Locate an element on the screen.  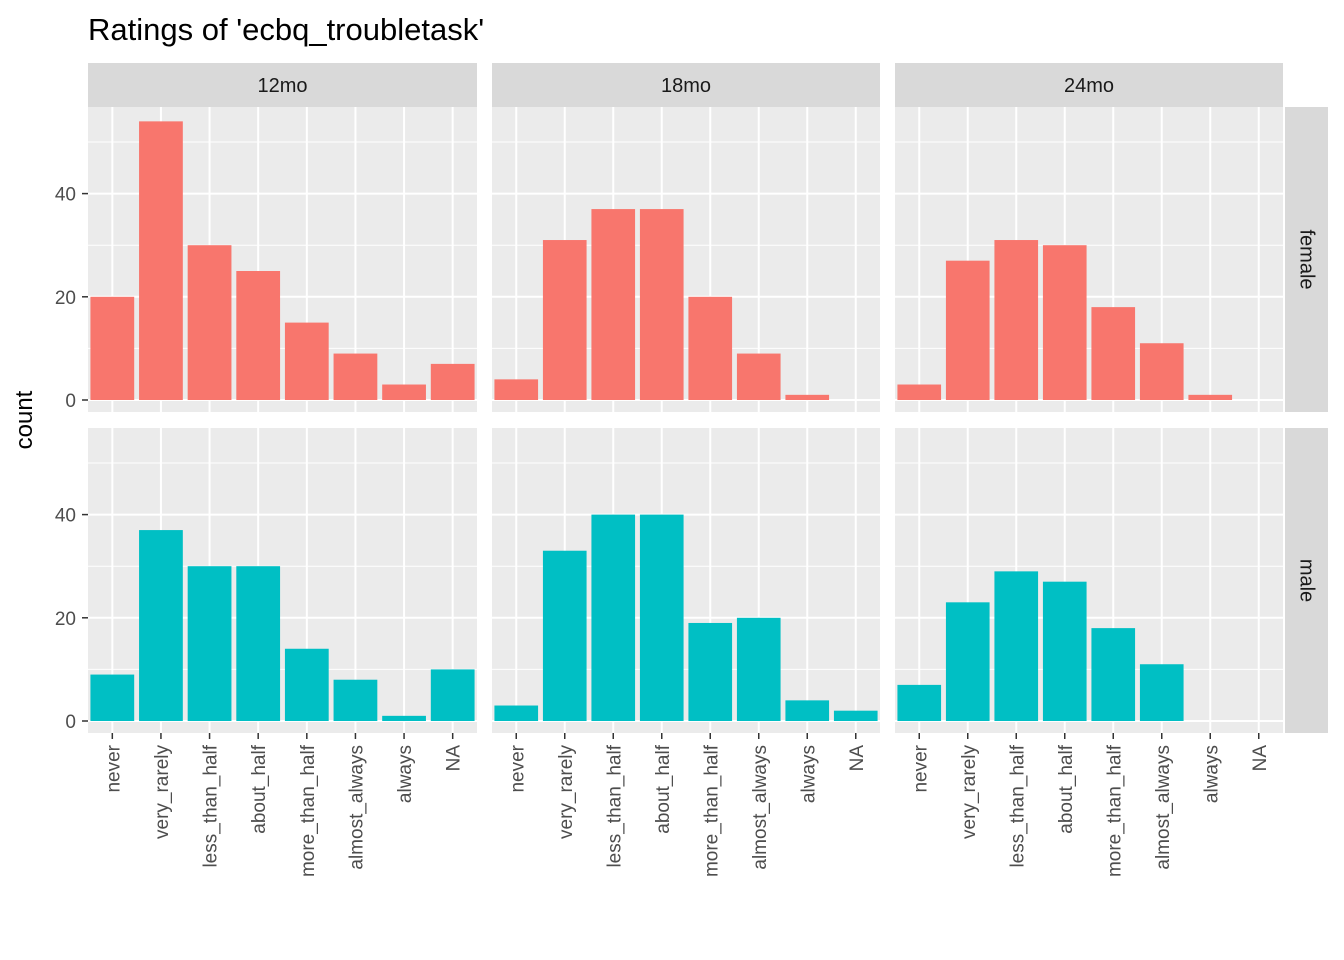
facet-strip-12mo is located at coordinates (282, 85).